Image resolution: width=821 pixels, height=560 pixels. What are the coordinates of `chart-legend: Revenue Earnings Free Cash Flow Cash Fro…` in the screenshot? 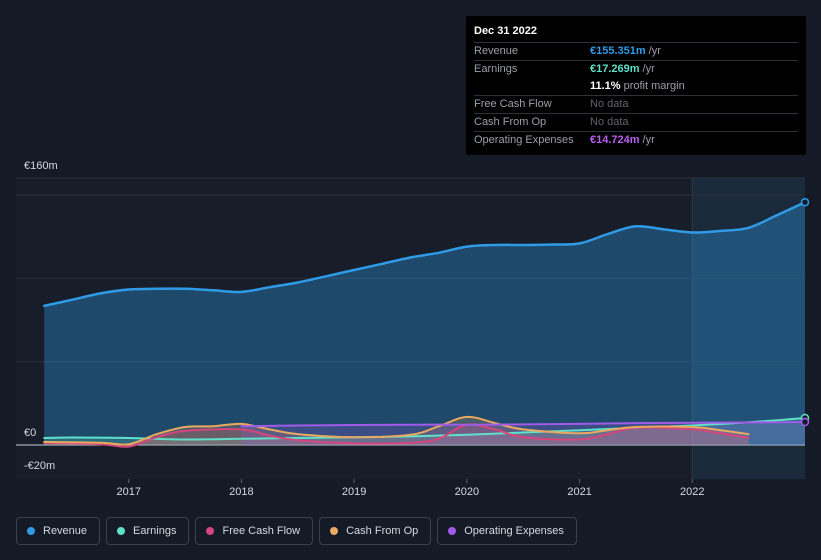 It's located at (296, 531).